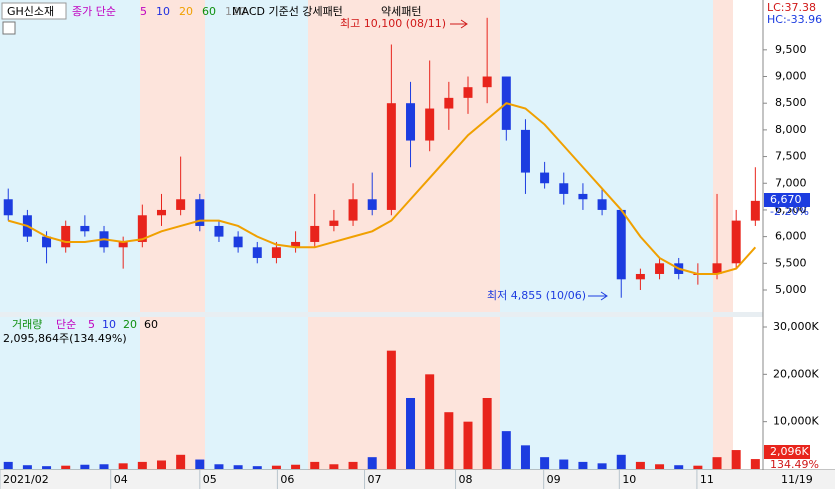 The width and height of the screenshot is (835, 489). I want to click on hc-label: HC:-33.96, so click(794, 19).